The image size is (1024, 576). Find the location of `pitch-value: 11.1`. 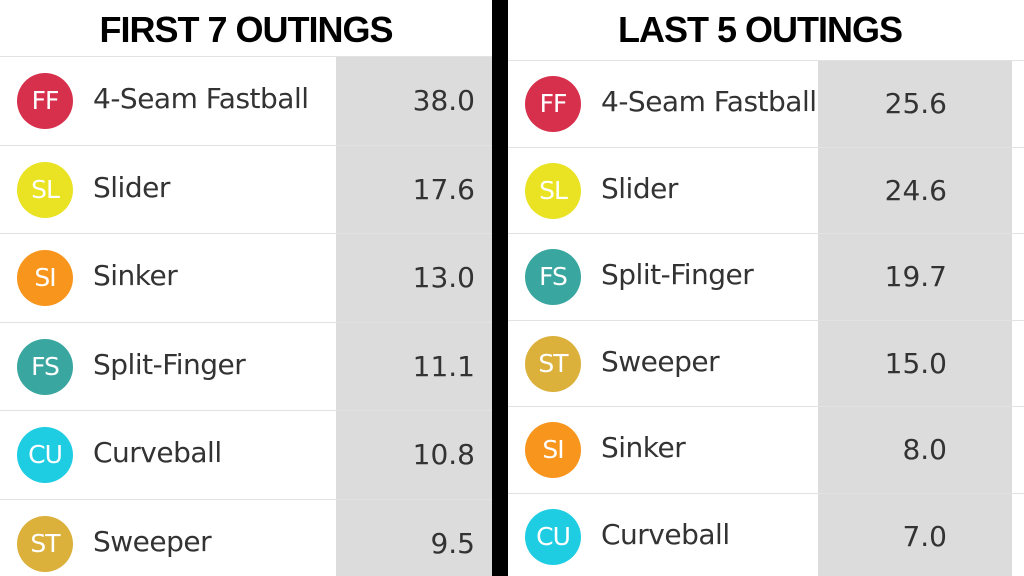

pitch-value: 11.1 is located at coordinates (414, 366).